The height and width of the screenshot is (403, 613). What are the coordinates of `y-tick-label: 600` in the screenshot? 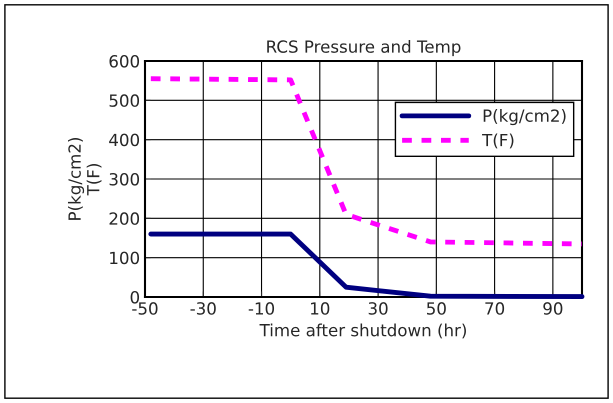 It's located at (124, 61).